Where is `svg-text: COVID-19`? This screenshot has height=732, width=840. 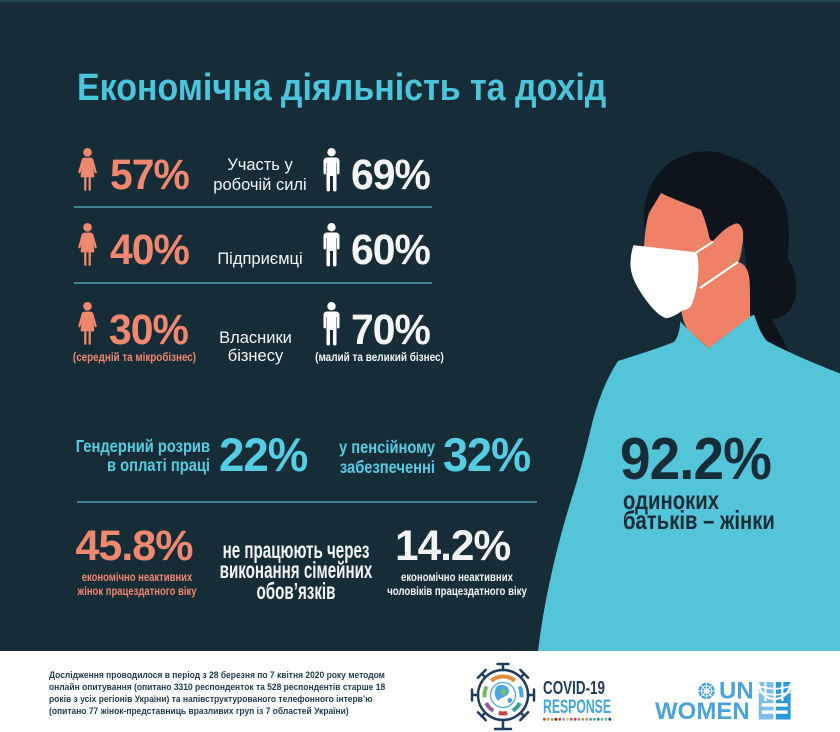 svg-text: COVID-19 is located at coordinates (574, 688).